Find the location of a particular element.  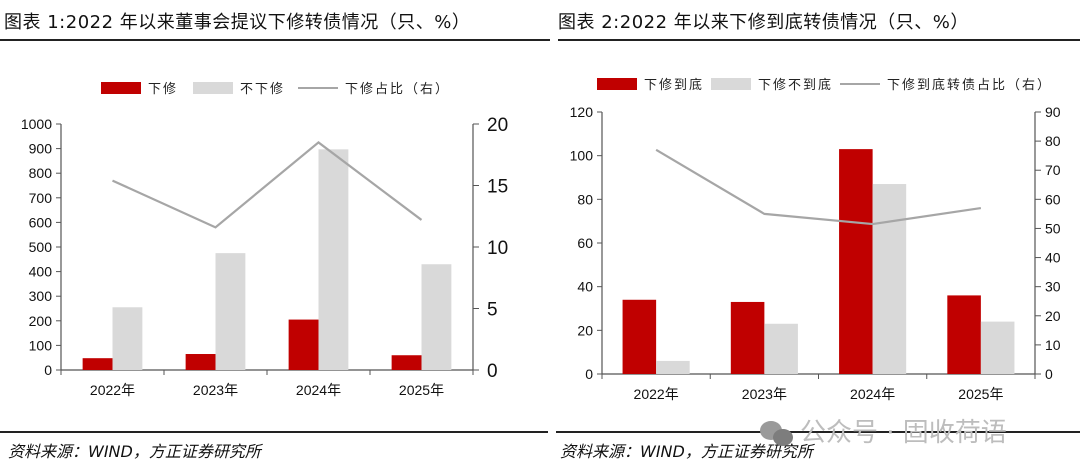

chart2-title: 图表 2:2022 年以来下修到底转债情况（只、%） is located at coordinates (763, 22).